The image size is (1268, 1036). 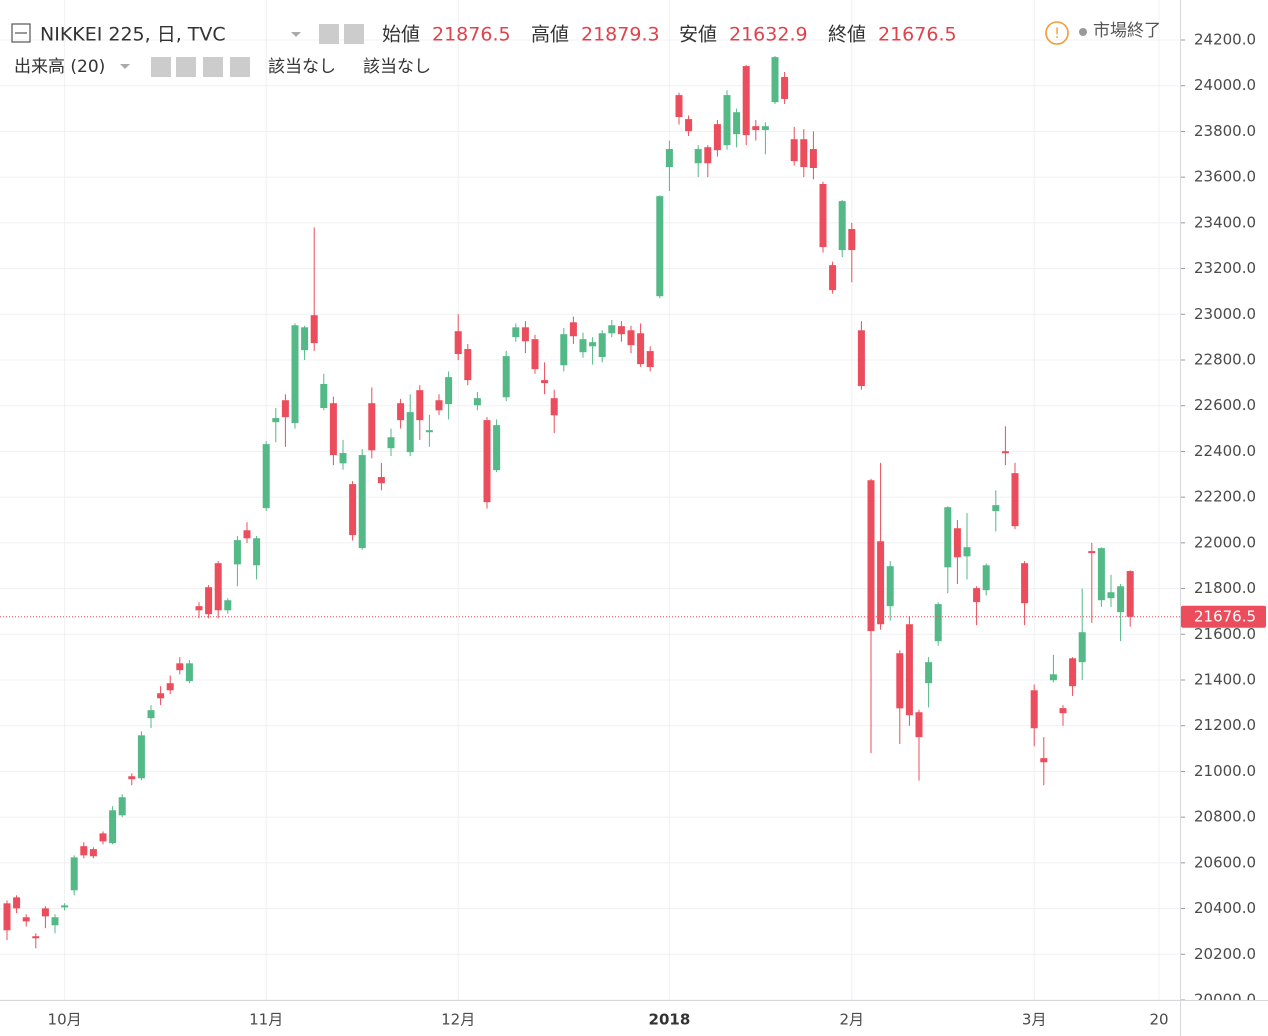 What do you see at coordinates (1225, 954) in the screenshot?
I see `y-tick-label: 20200.0` at bounding box center [1225, 954].